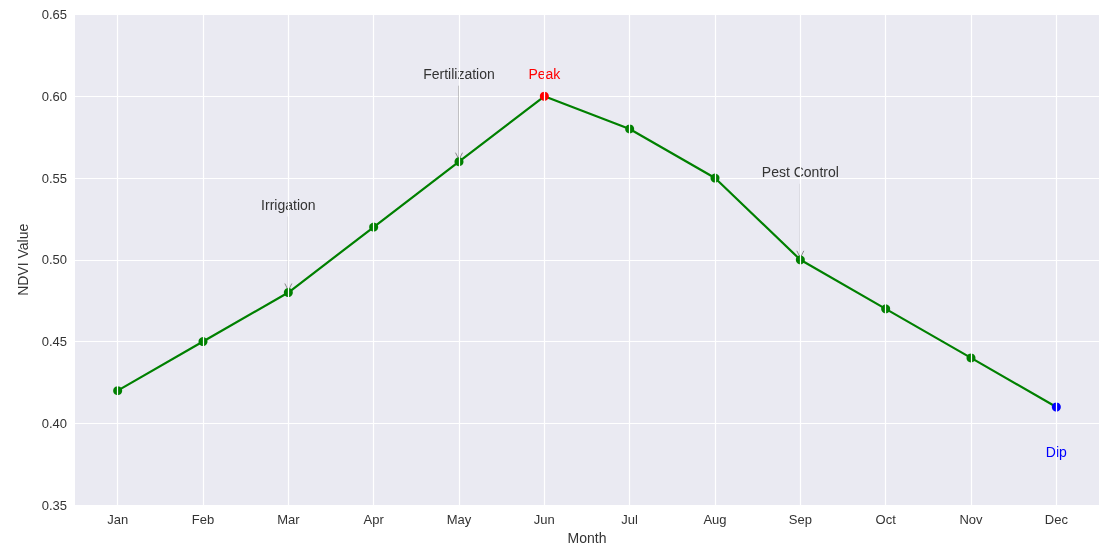 This screenshot has height=558, width=1111. What do you see at coordinates (545, 74) in the screenshot?
I see `annotation: Peak` at bounding box center [545, 74].